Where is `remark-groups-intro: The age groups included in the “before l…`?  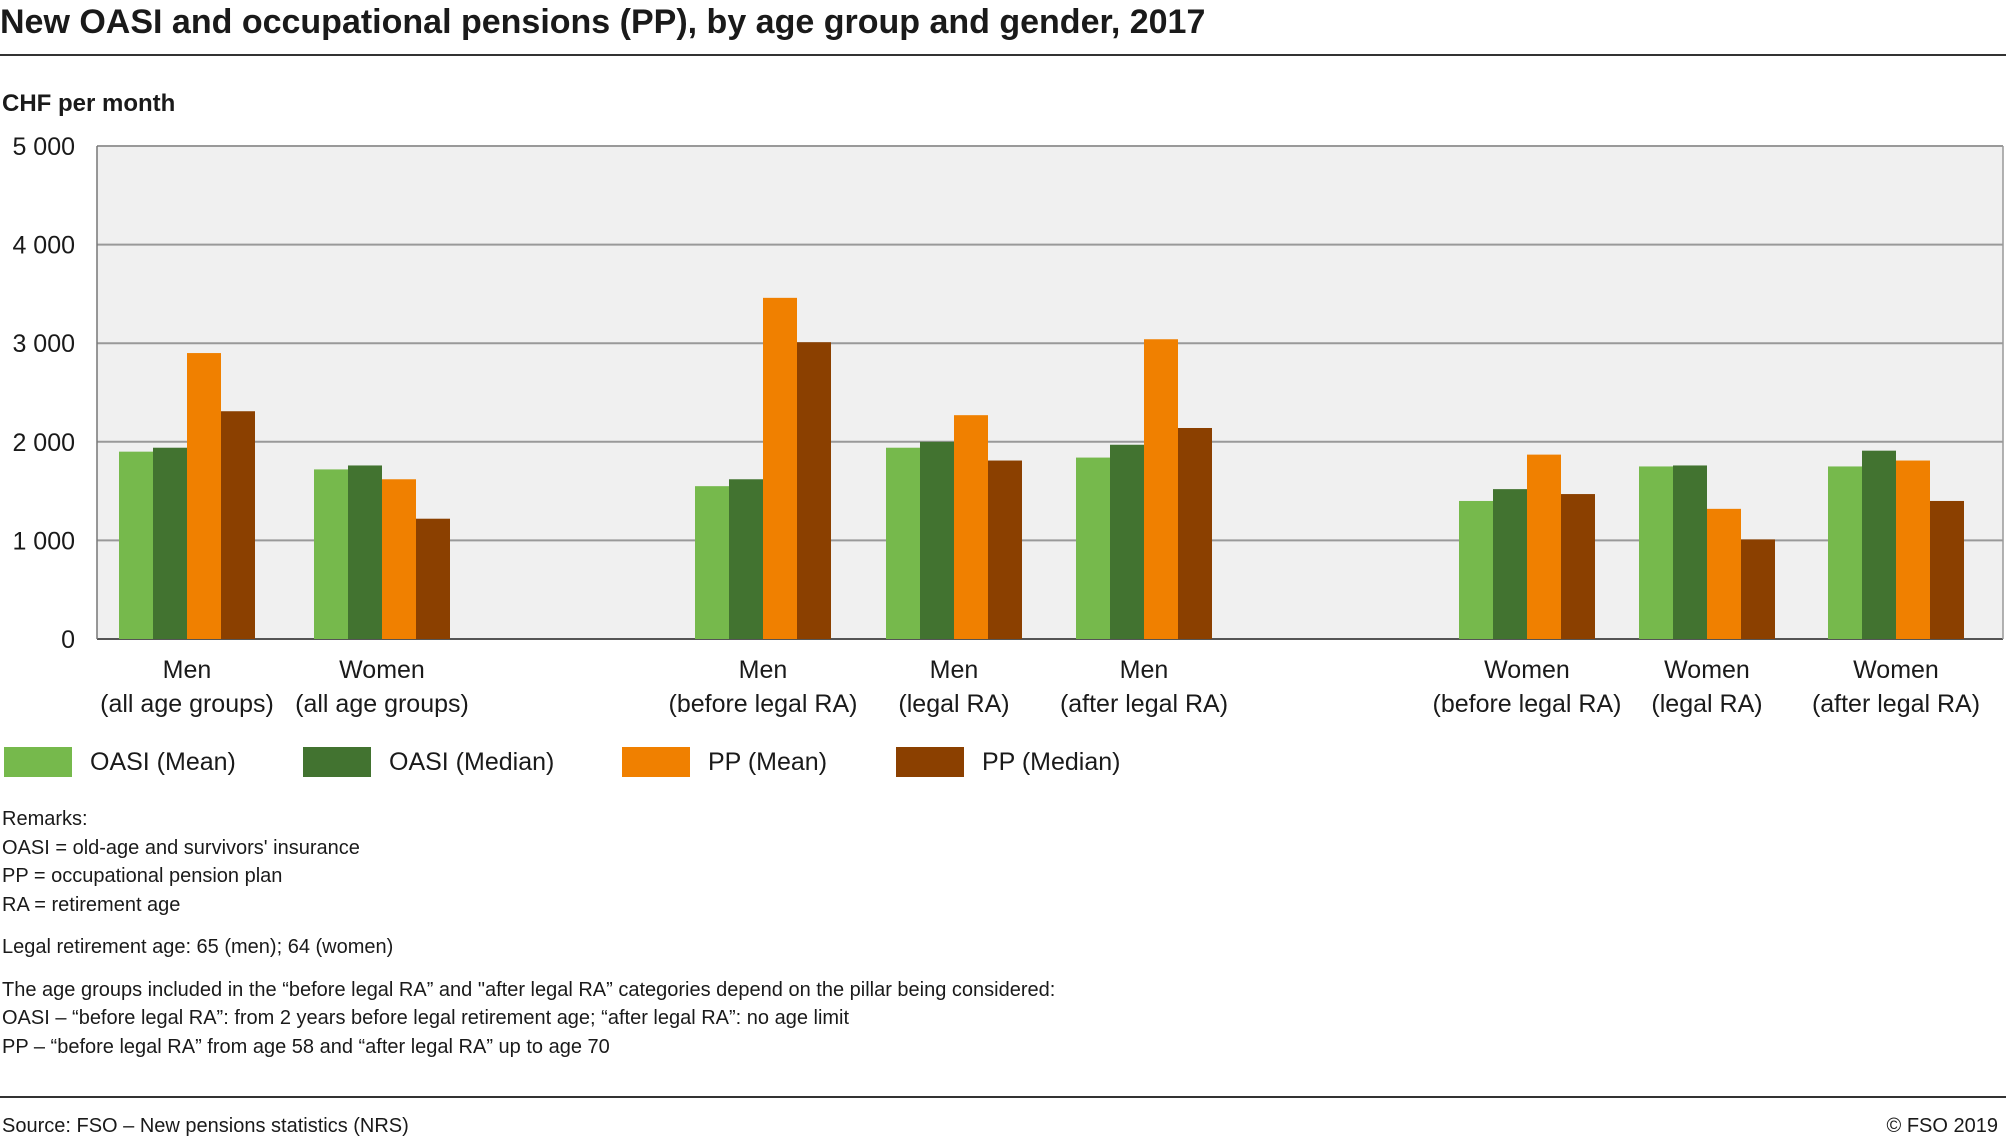
remark-groups-intro: The age groups included in the “before l… is located at coordinates (529, 989).